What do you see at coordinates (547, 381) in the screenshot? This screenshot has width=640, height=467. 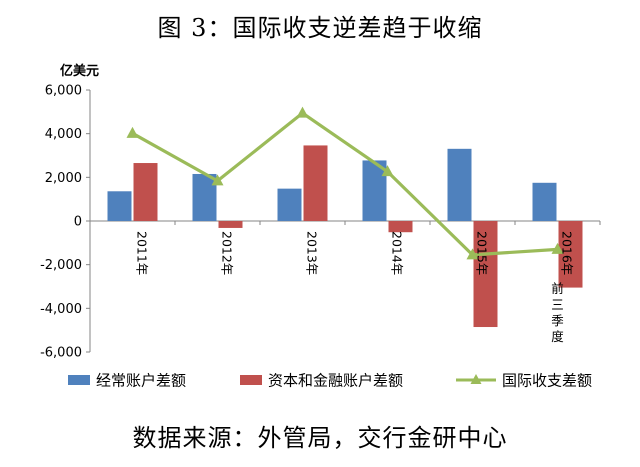 I see `legend-bop-label: 国际收支差额` at bounding box center [547, 381].